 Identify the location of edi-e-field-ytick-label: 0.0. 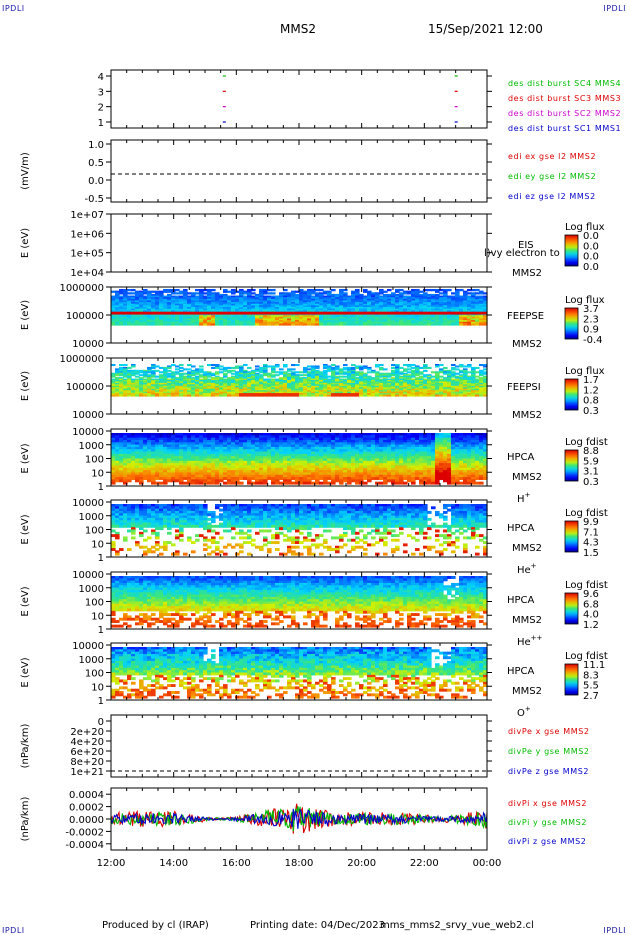
(96, 181).